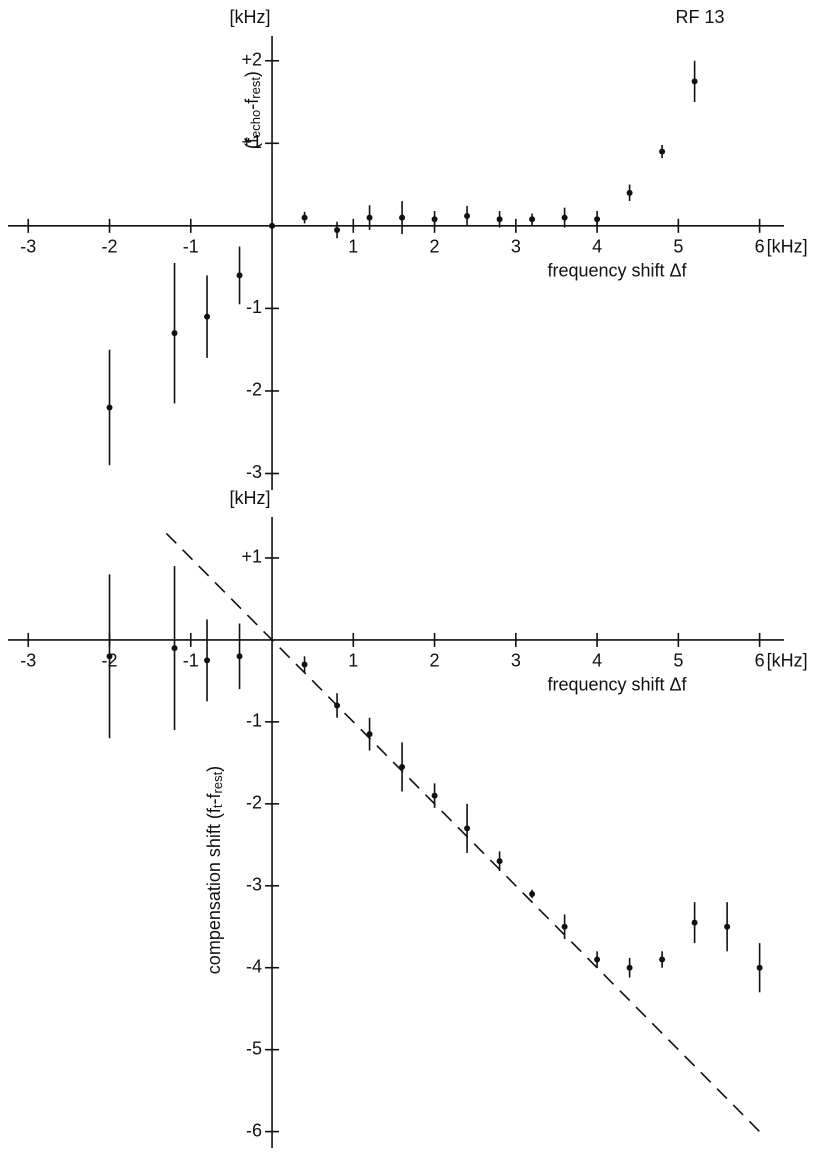 Image resolution: width=825 pixels, height=1155 pixels. I want to click on y-tick-label: -4, so click(254, 966).